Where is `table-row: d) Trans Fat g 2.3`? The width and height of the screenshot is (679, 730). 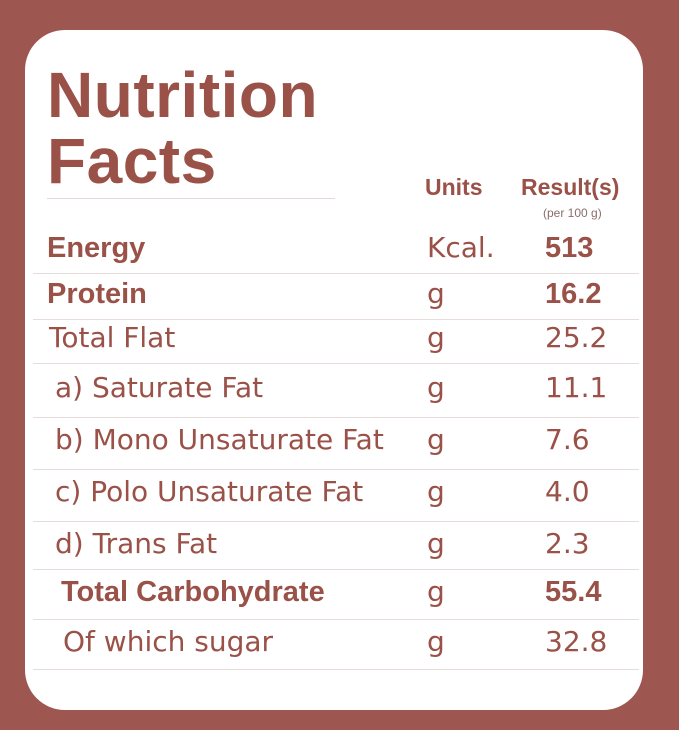
table-row: d) Trans Fat g 2.3 is located at coordinates (334, 546).